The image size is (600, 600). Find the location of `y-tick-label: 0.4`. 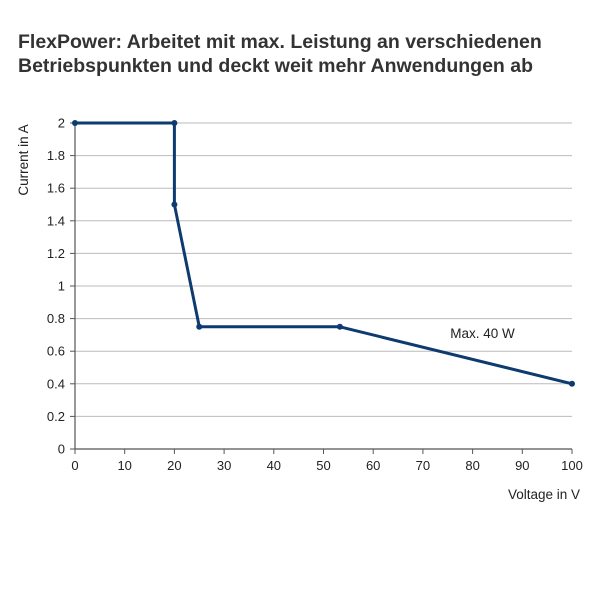

y-tick-label: 0.4 is located at coordinates (56, 383).